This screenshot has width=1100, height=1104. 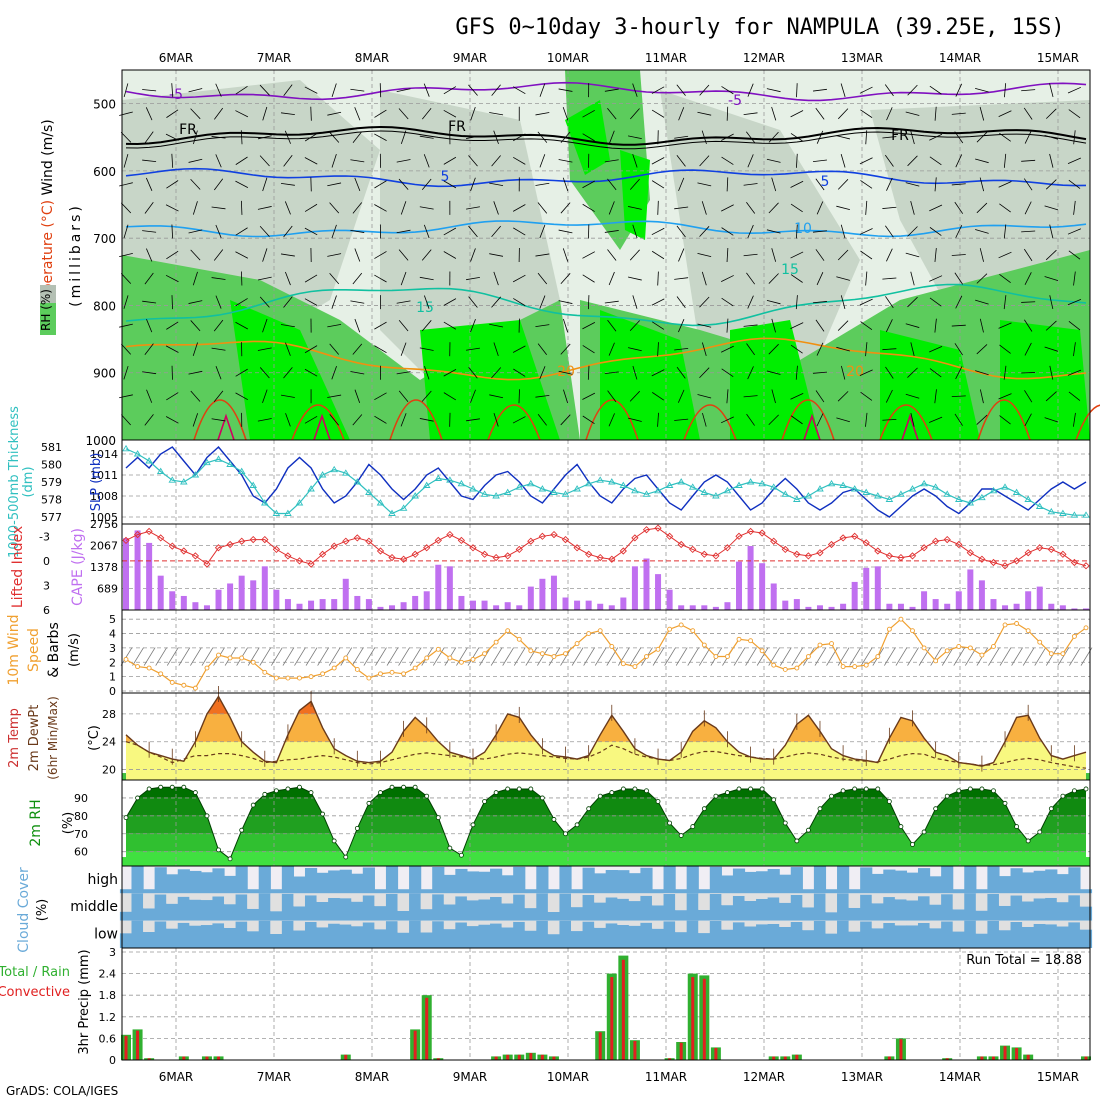 What do you see at coordinates (606, 861) in the screenshot?
I see `rh-base-band` at bounding box center [606, 861].